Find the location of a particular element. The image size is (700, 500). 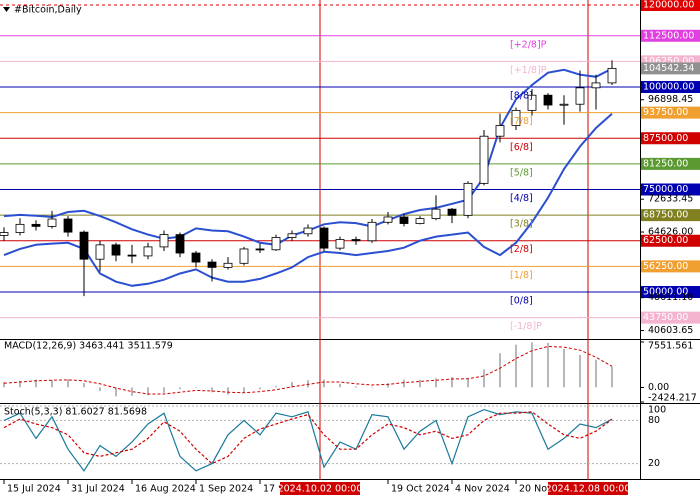

y-tick-label: 64626.00 is located at coordinates (670, 232).